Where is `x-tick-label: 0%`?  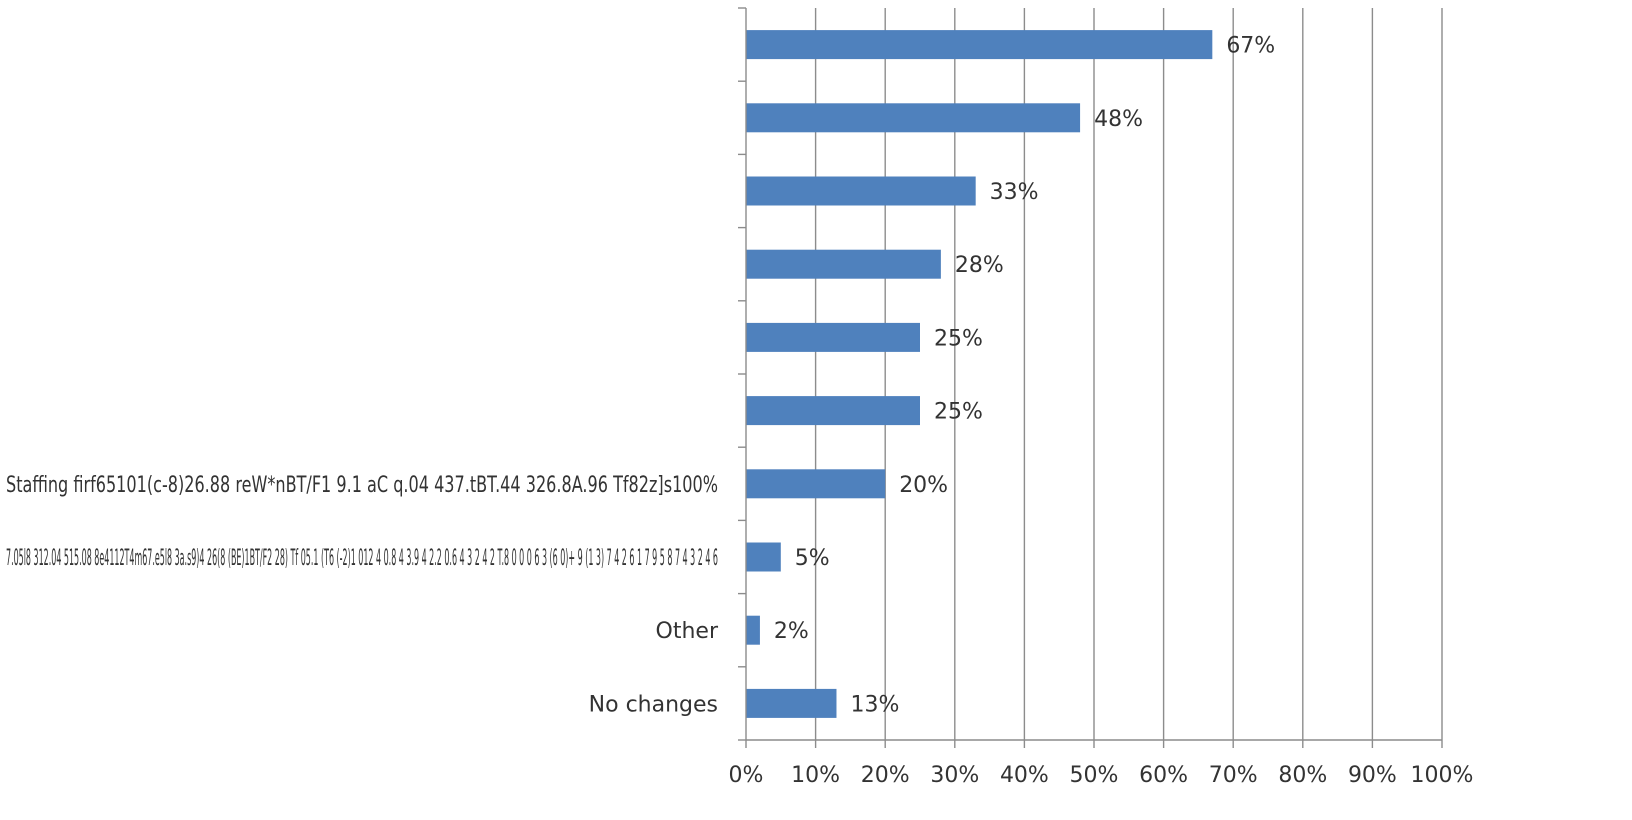
x-tick-label: 0% is located at coordinates (746, 775).